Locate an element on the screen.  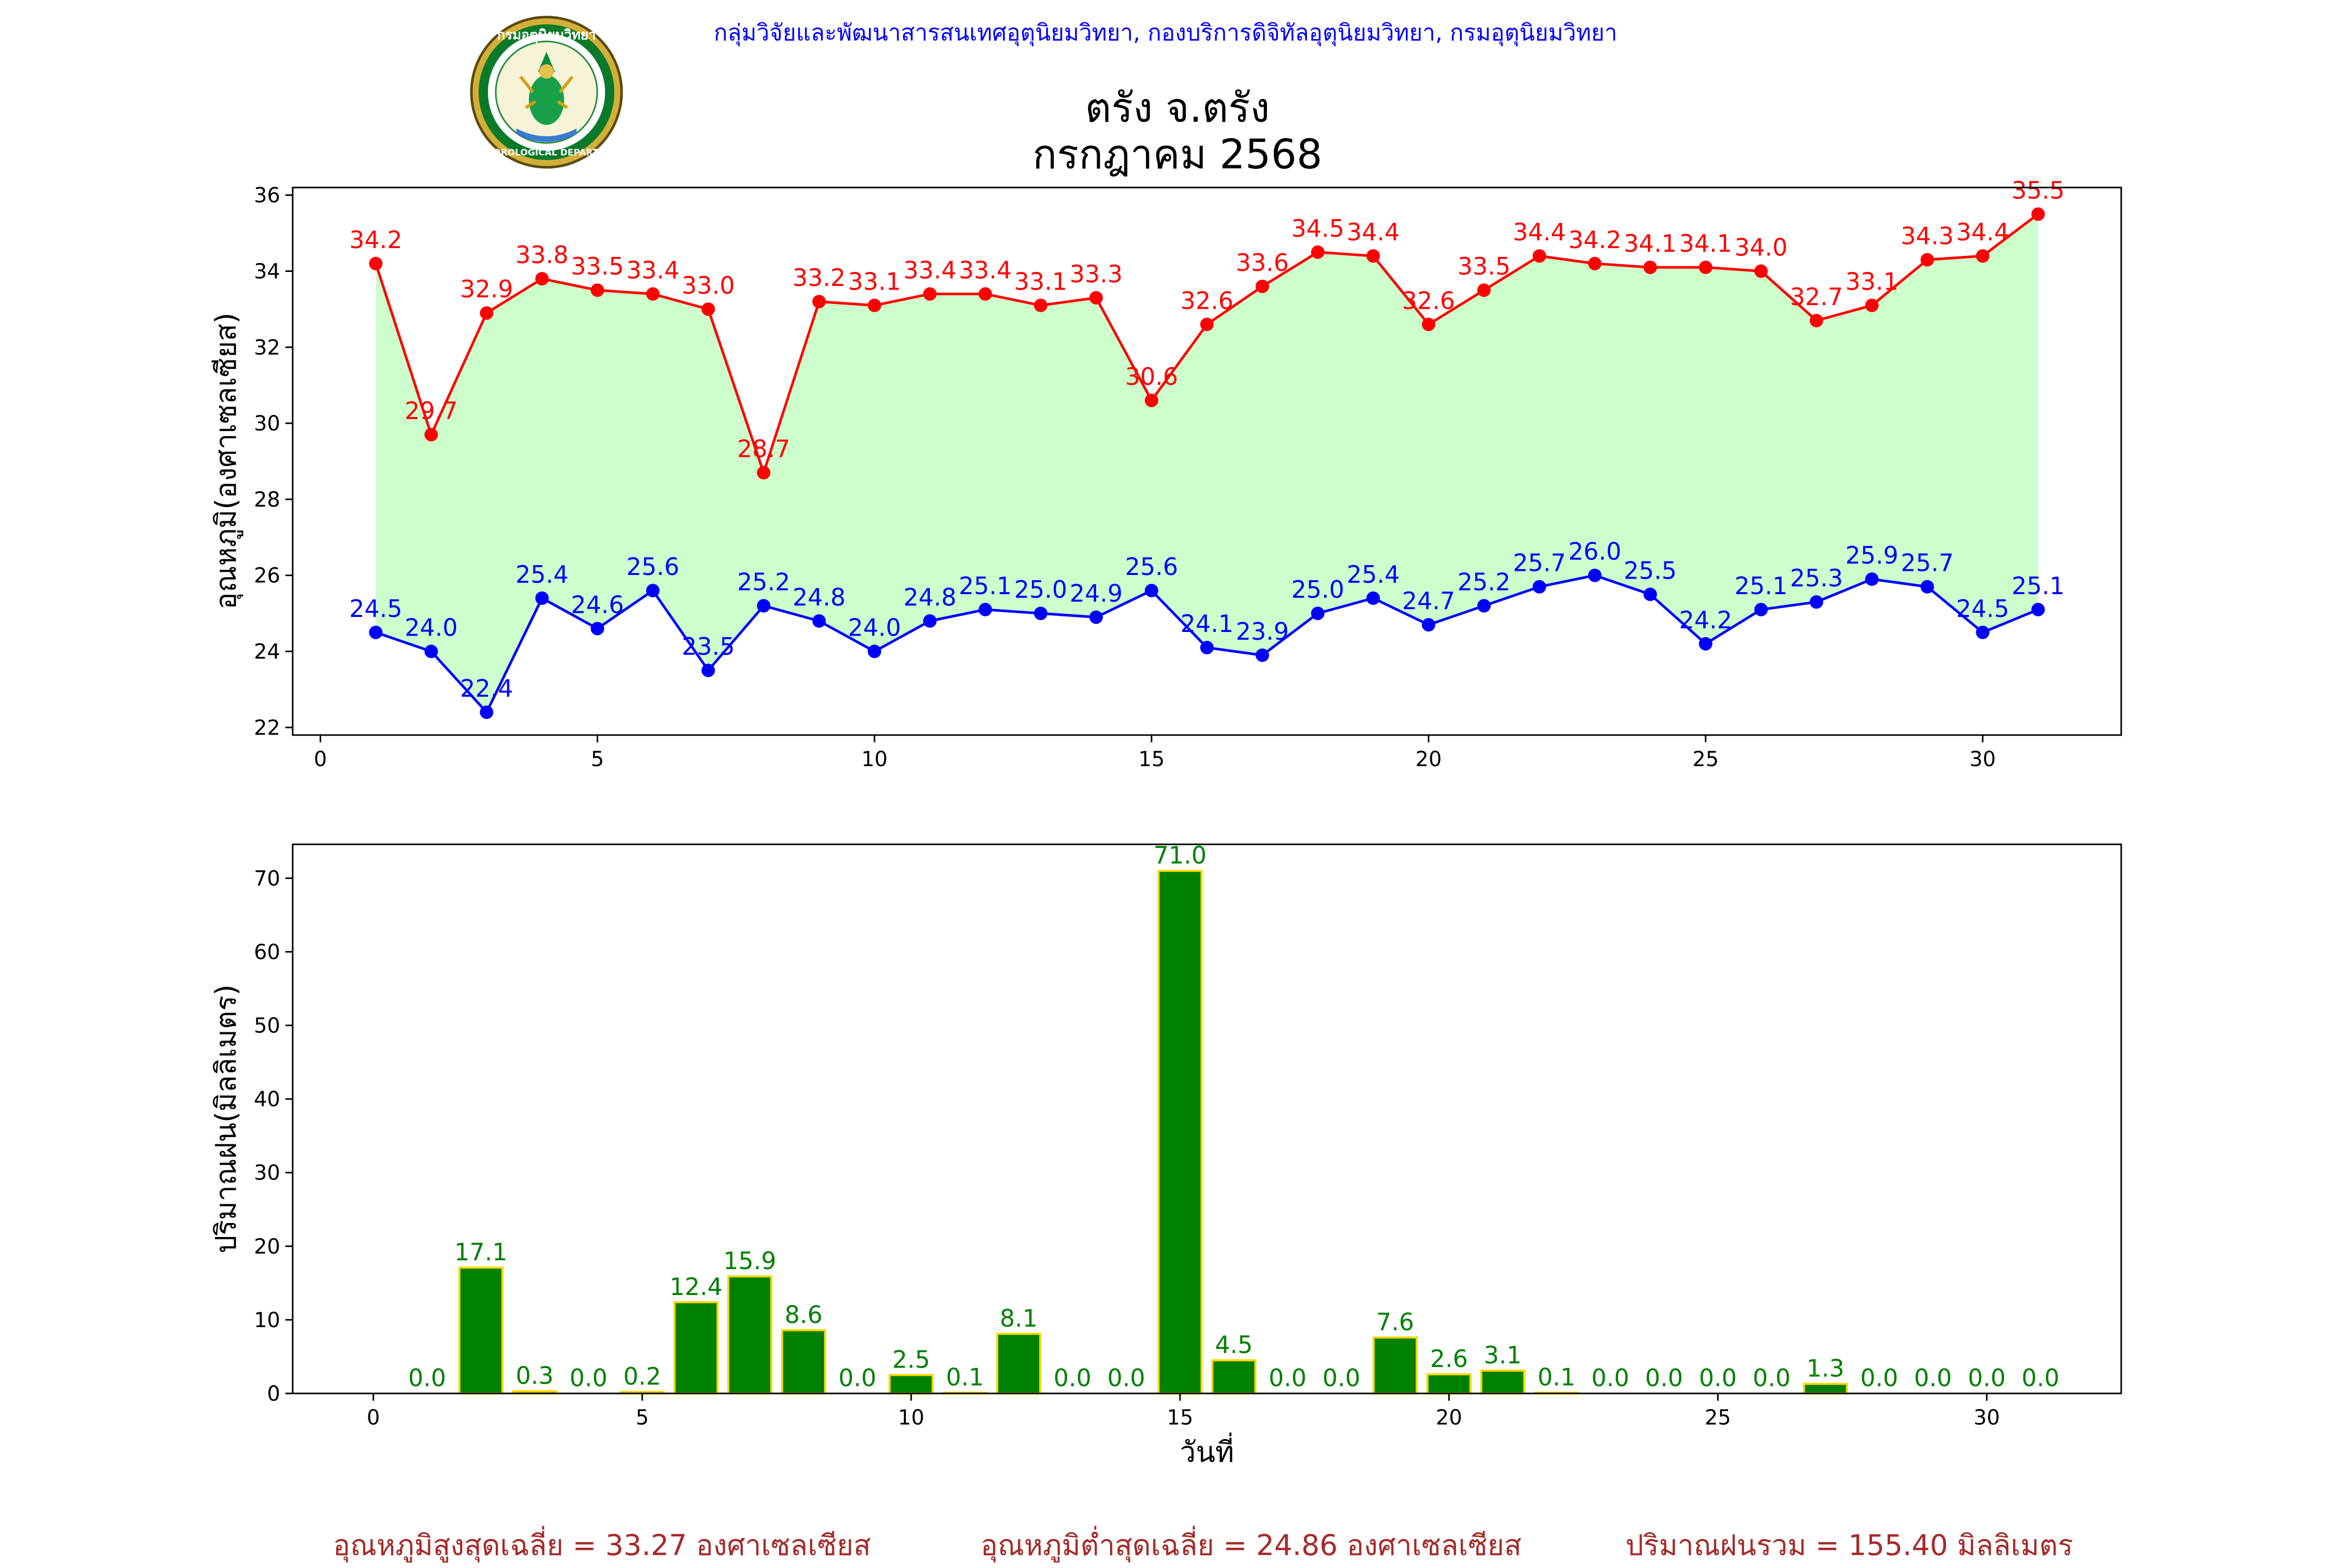
rain-value-label: 0.3 is located at coordinates (535, 1376).